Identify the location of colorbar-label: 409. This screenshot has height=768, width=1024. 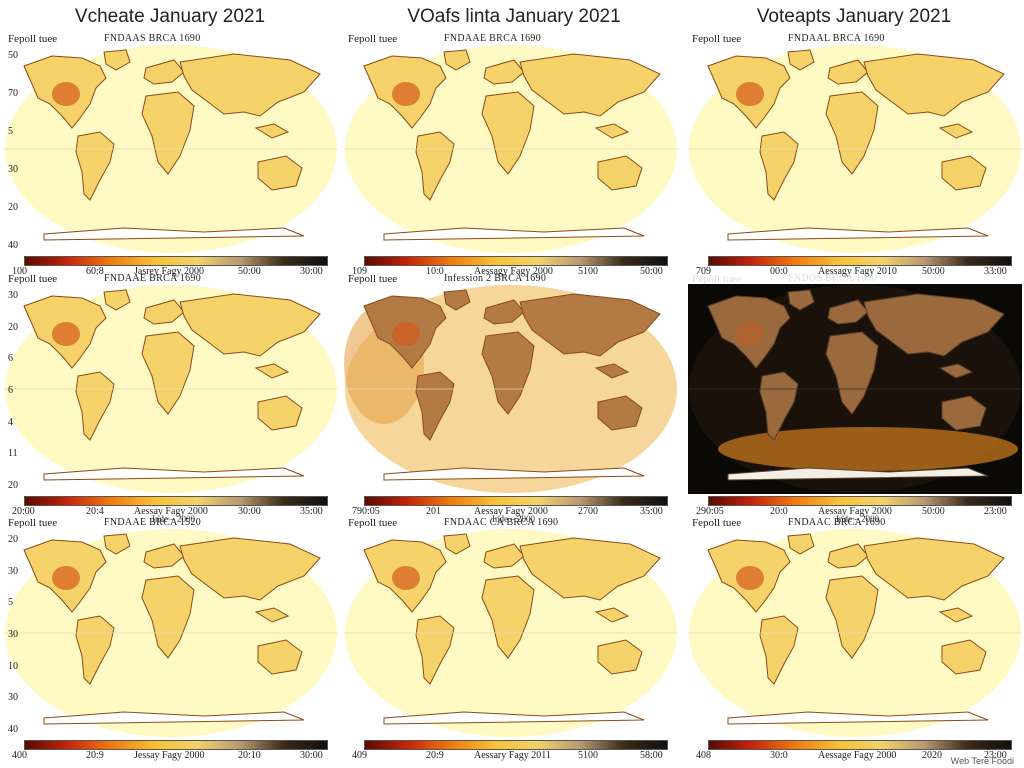
(359, 755).